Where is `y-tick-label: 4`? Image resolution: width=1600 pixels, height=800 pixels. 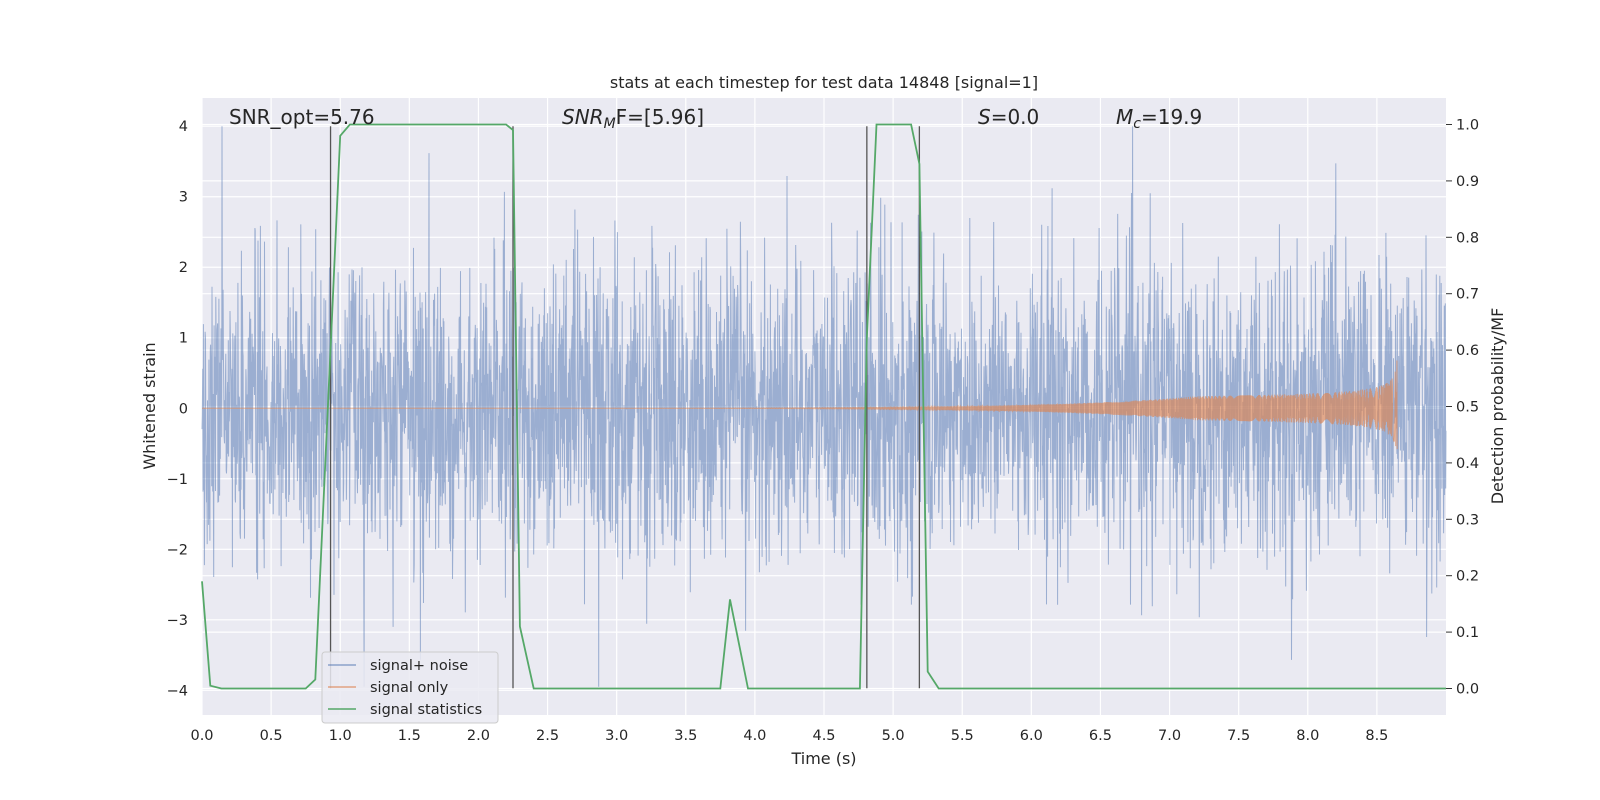
y-tick-label: 4 is located at coordinates (183, 127).